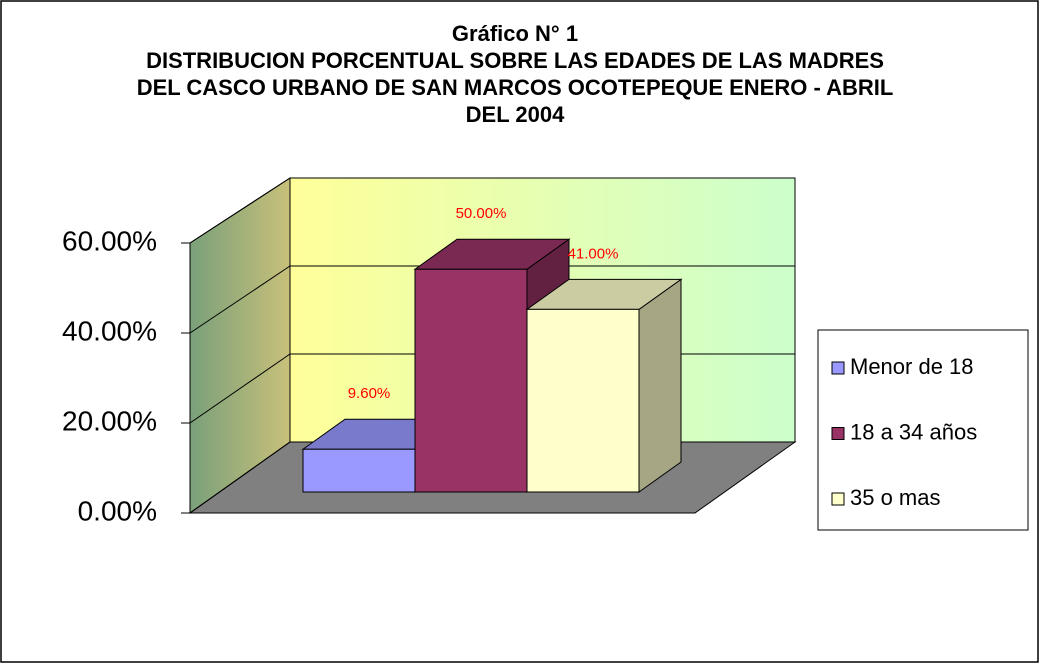 This screenshot has width=1040, height=664. What do you see at coordinates (593, 253) in the screenshot?
I see `value-label: 41.00%` at bounding box center [593, 253].